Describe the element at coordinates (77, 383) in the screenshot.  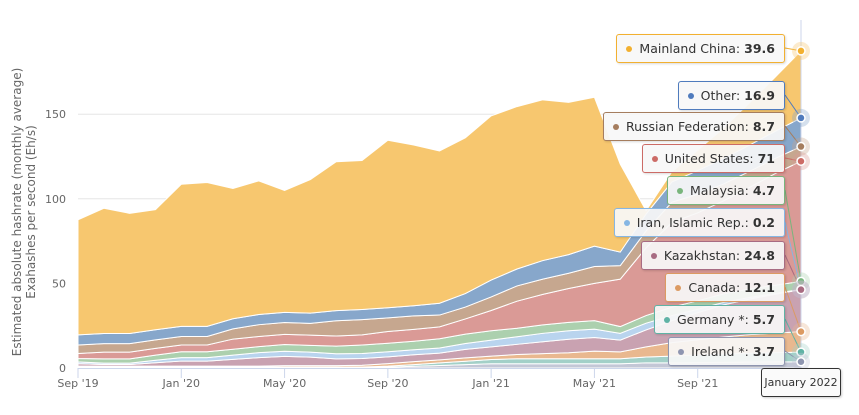
I see `x-tick-label: Sep '19` at that location.